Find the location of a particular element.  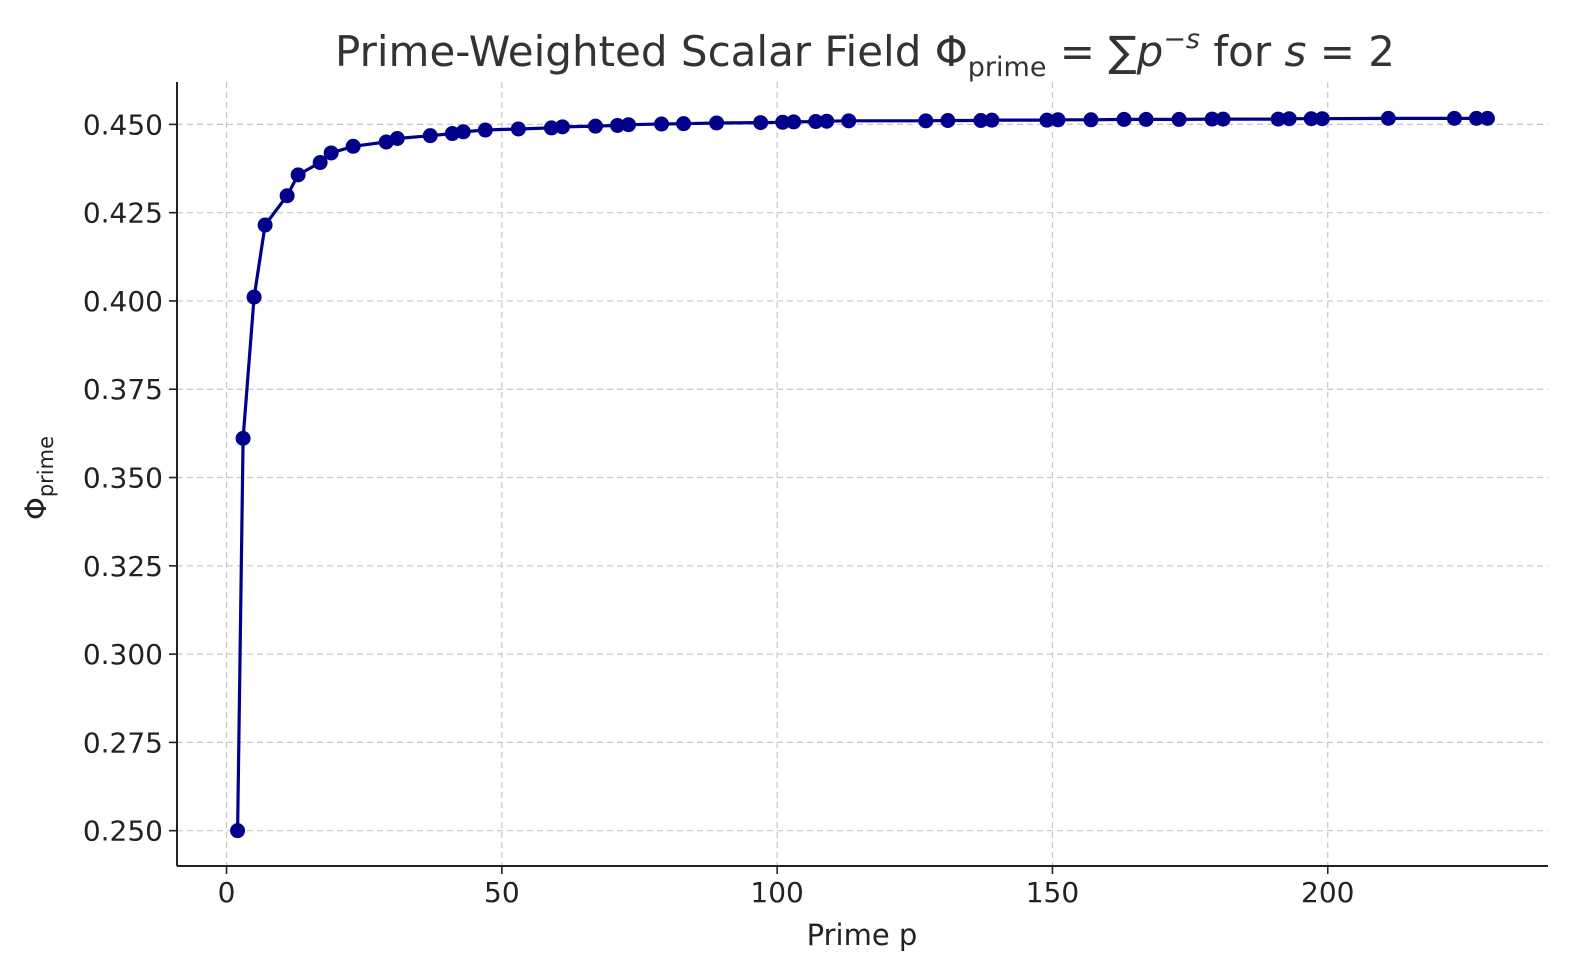

y-tick-label: 0.450 is located at coordinates (123, 124).